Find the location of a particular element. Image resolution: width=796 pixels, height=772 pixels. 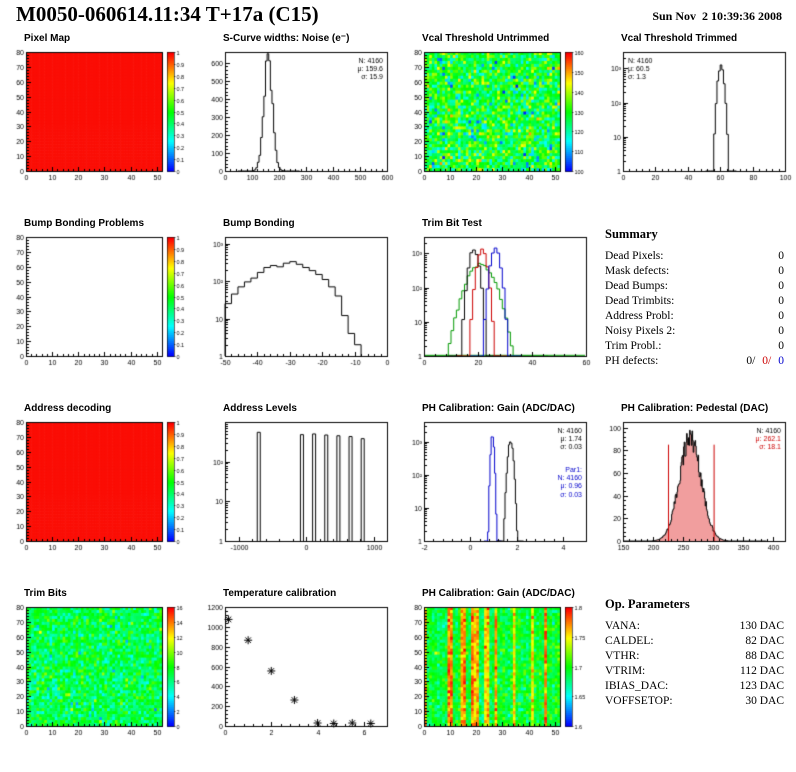

address-levels-chart is located at coordinates (297, 487).